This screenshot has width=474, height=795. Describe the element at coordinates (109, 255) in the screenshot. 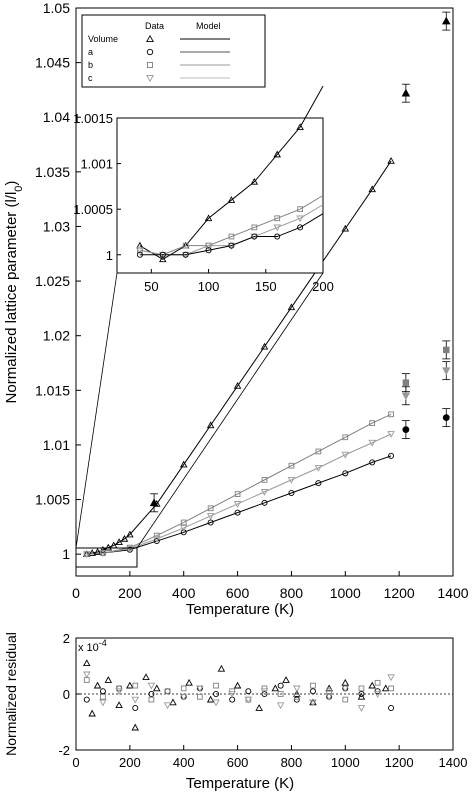

I see `inset-y-tick-label: 1` at that location.